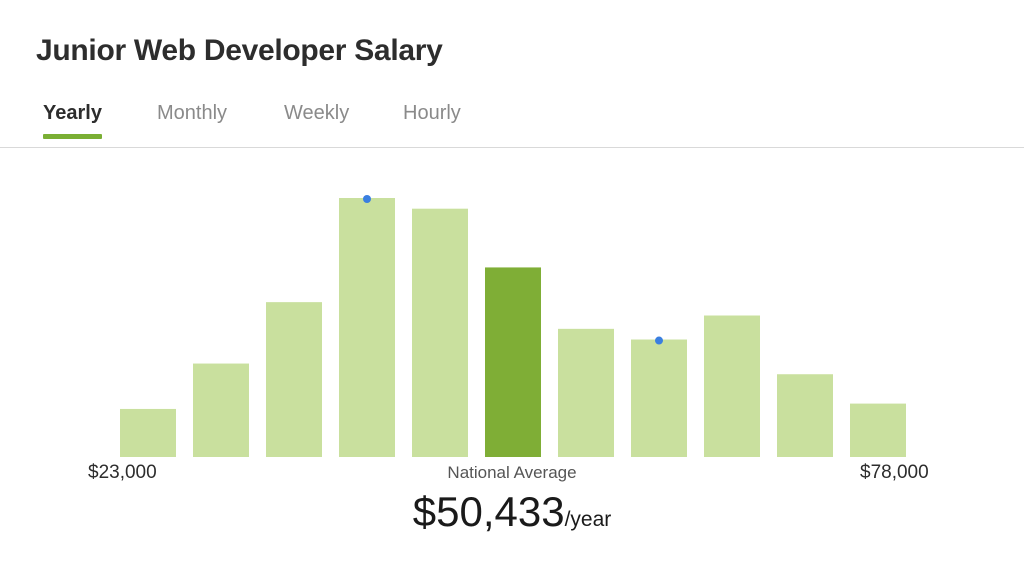  What do you see at coordinates (72, 113) in the screenshot?
I see `tab-yearly-label: Yearly` at bounding box center [72, 113].